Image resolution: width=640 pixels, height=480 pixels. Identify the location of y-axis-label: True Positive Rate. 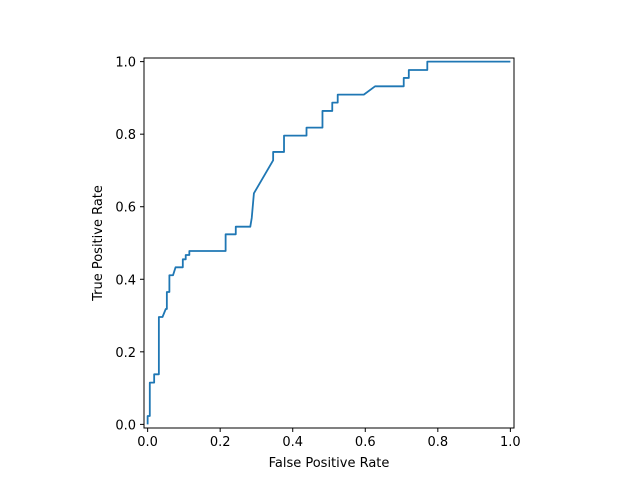
(98, 243).